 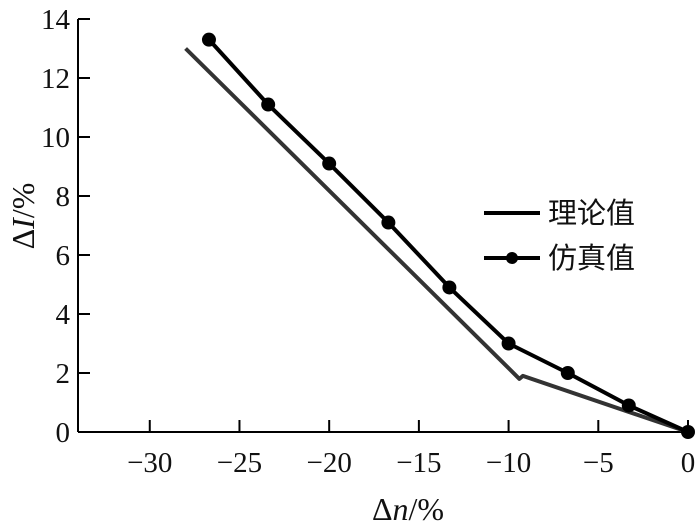 I want to click on y-axis-title-unit: /%, so click(x=23, y=201).